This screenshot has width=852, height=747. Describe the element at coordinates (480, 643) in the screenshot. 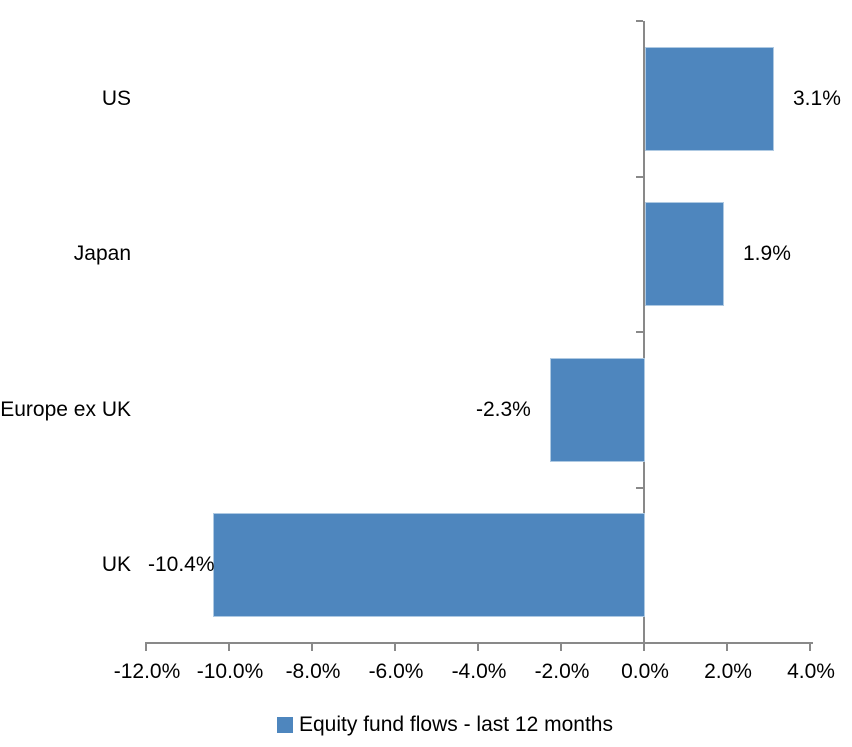

I see `category-axis-line` at that location.